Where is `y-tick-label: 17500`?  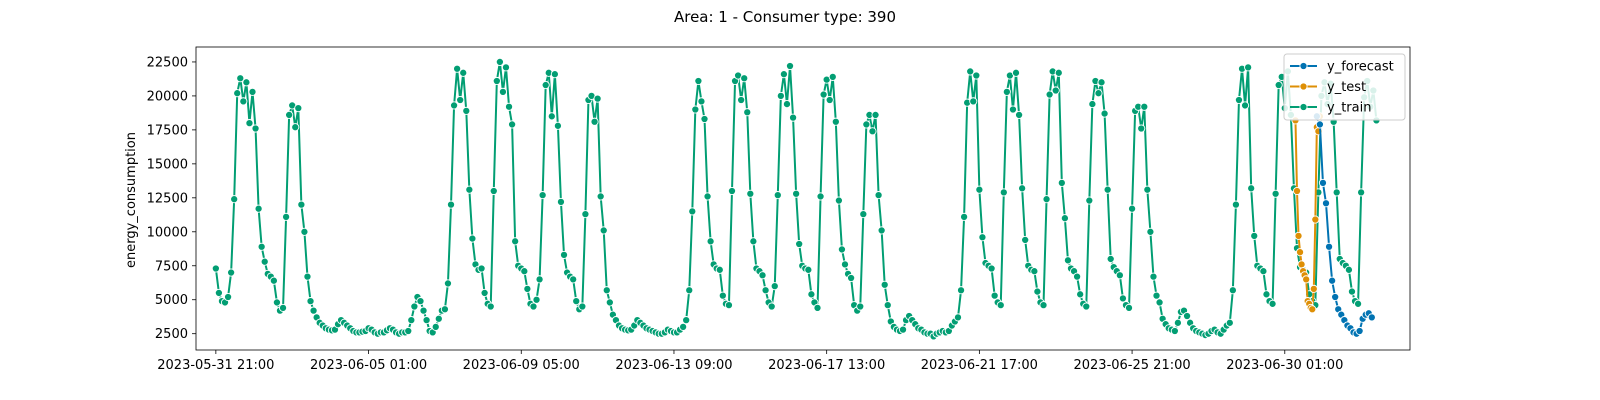
y-tick-label: 17500 is located at coordinates (167, 130).